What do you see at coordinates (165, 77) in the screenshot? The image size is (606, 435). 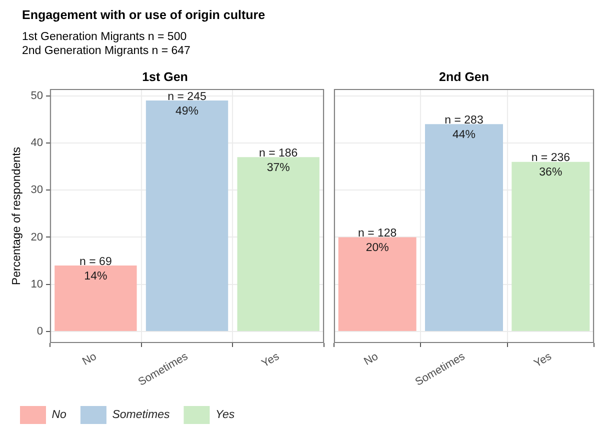 I see `chart-title: 1st Gen` at bounding box center [165, 77].